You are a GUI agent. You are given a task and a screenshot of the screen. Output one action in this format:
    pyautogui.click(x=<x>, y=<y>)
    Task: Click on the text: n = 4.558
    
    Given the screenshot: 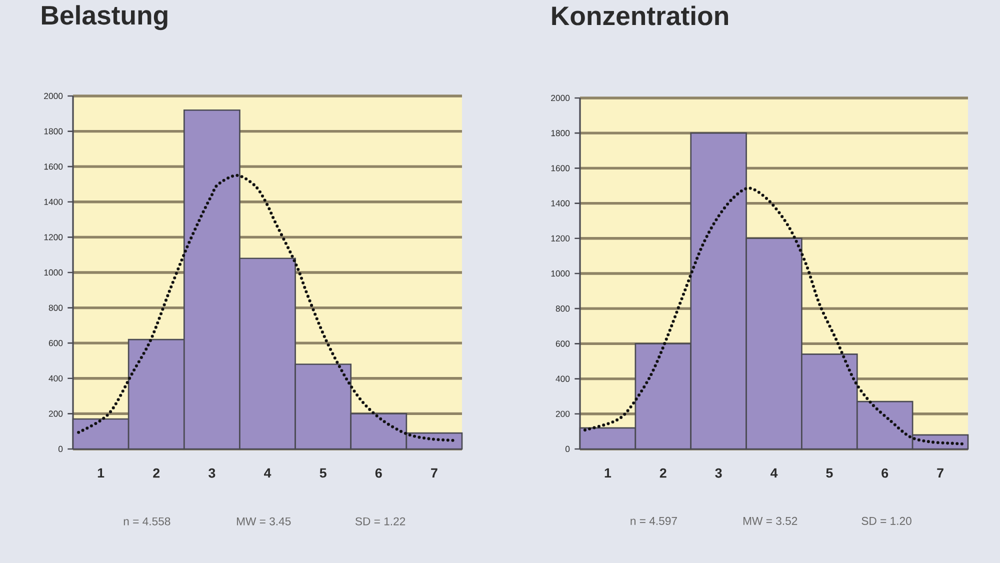 What is the action you would take?
    pyautogui.click(x=147, y=521)
    